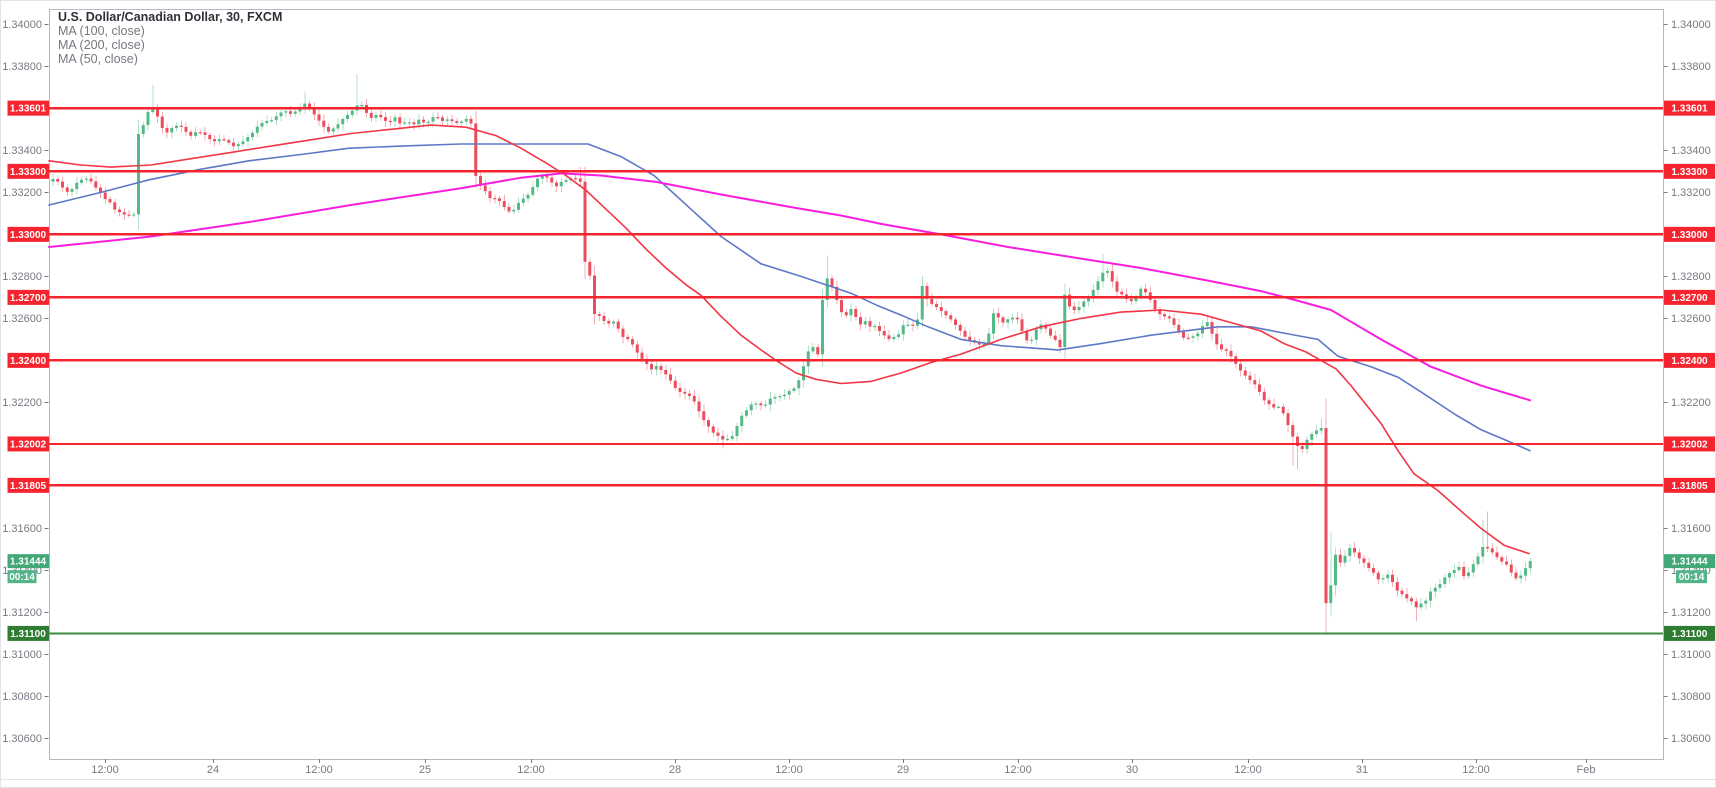  I want to click on time-axis-label: 28, so click(675, 770).